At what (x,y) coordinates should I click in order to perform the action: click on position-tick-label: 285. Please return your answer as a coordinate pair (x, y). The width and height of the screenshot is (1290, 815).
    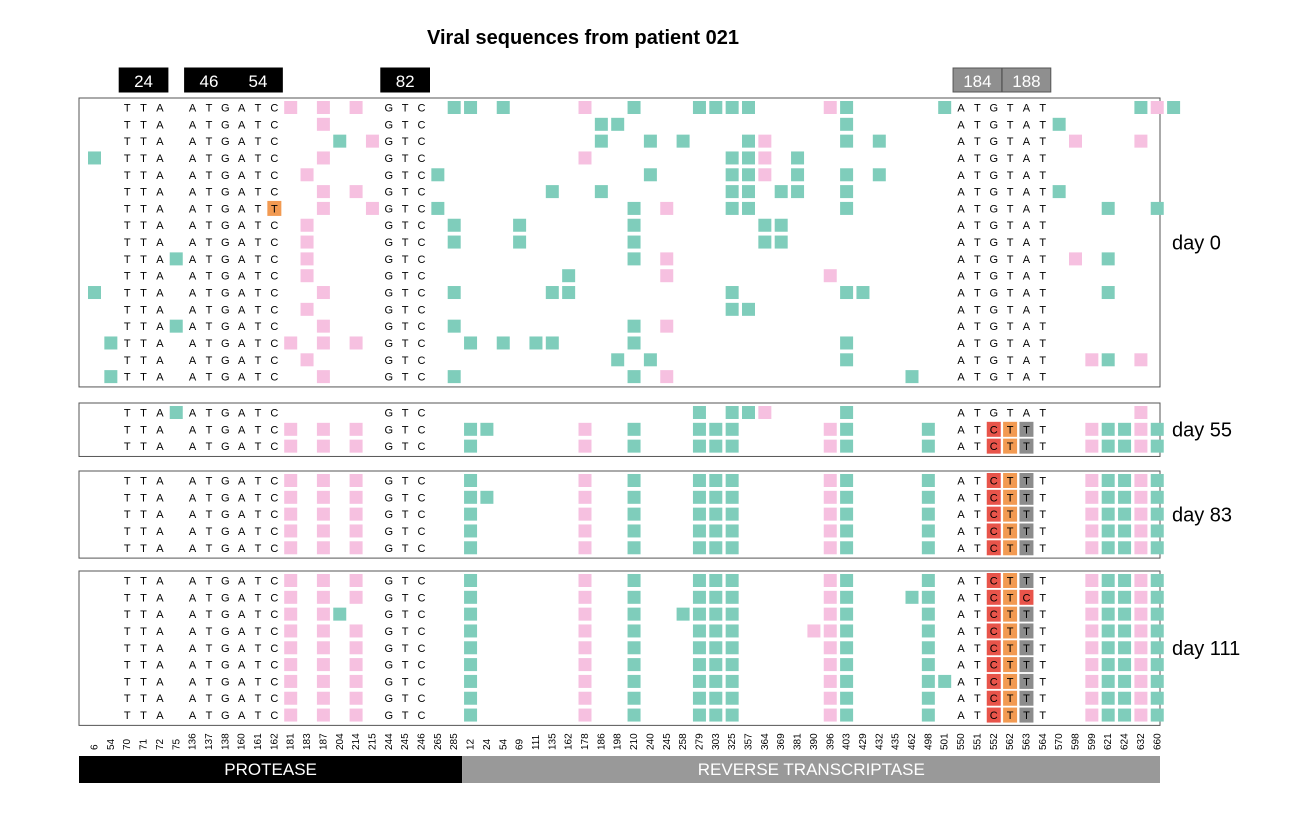
    Looking at the image, I should click on (454, 741).